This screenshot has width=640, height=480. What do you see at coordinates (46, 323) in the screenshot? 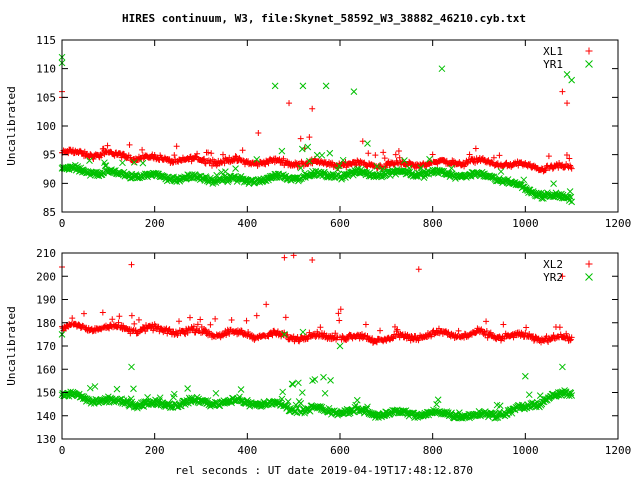
I see `y-tick-label: 180` at bounding box center [46, 323].